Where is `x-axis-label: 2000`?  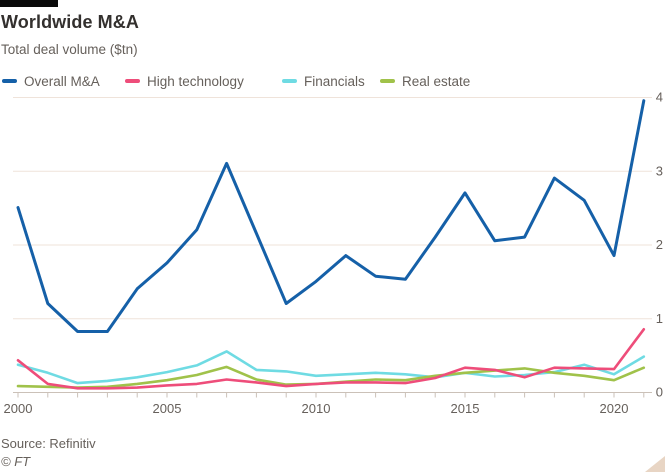 x-axis-label: 2000 is located at coordinates (18, 408).